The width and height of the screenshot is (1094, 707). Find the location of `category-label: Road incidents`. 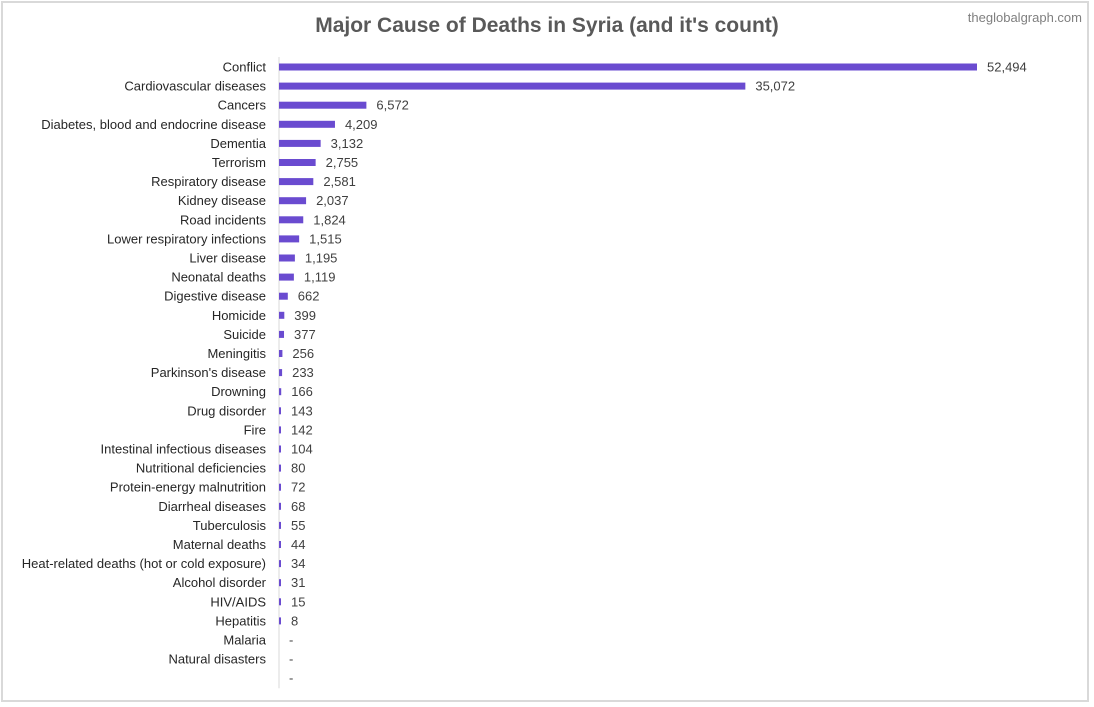

category-label: Road incidents is located at coordinates (223, 219).